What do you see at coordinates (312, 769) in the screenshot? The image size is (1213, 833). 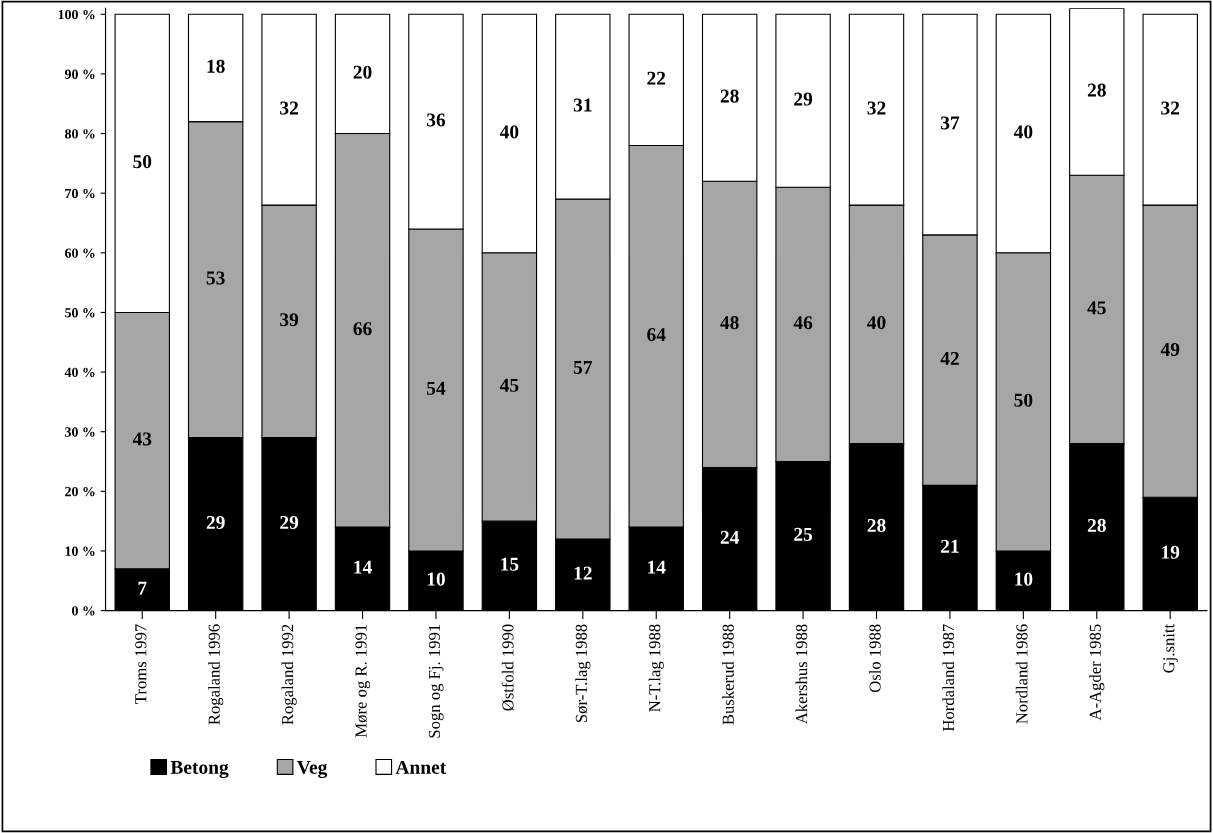 I see `legend-label: Veg` at bounding box center [312, 769].